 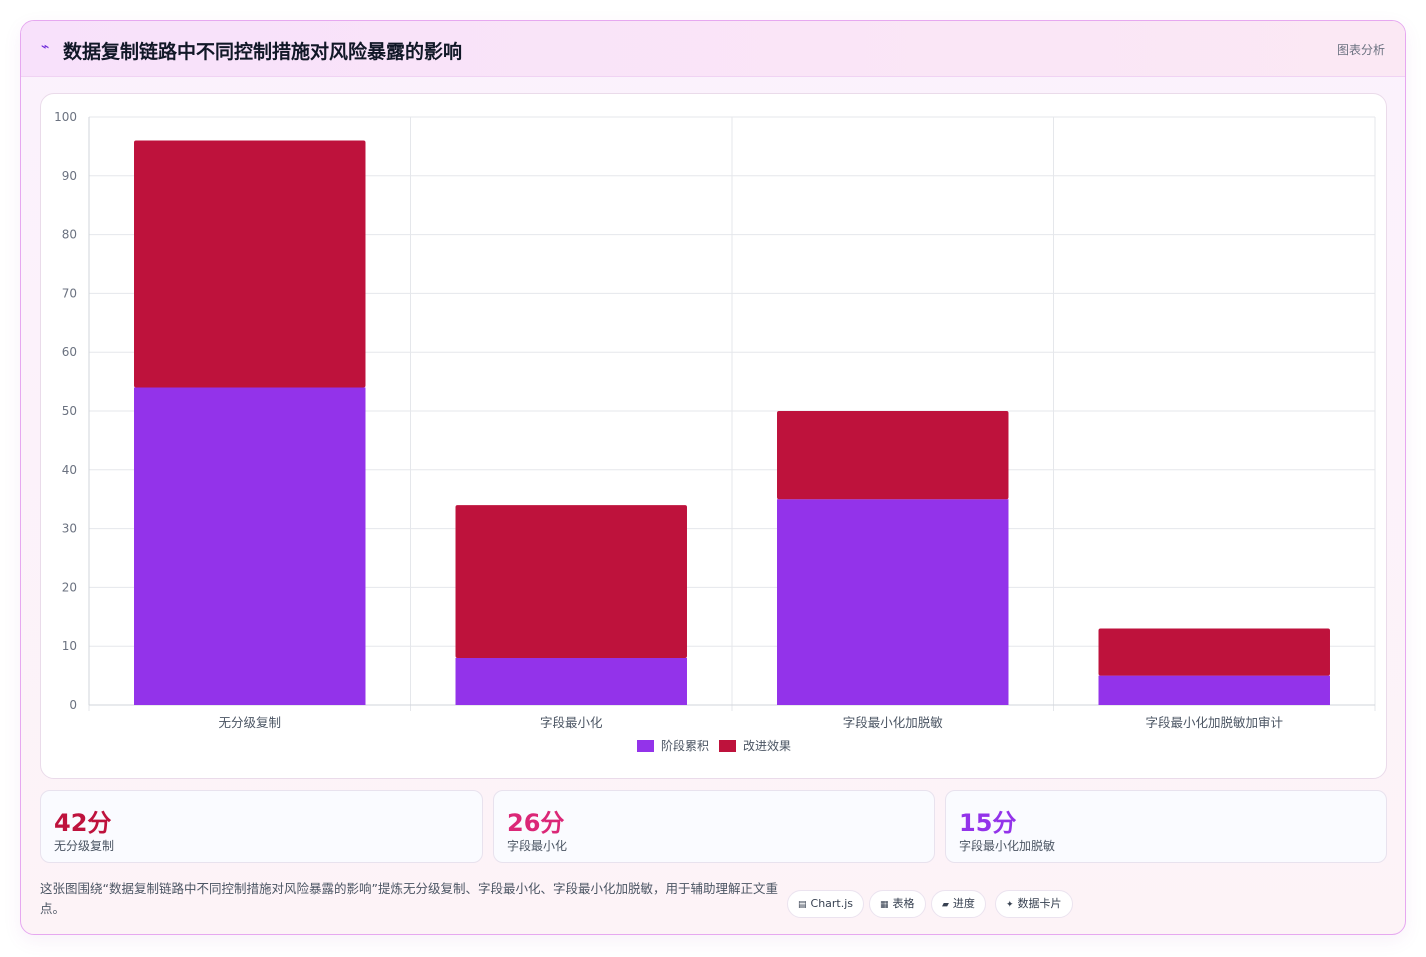 I want to click on legend-label: 阶段累积, so click(x=685, y=745).